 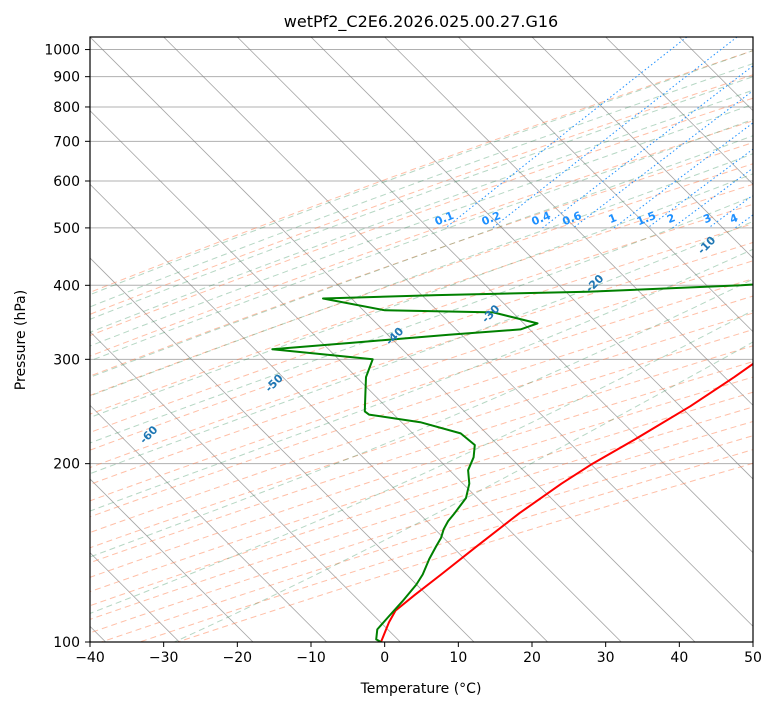 I want to click on x-tick-label: −40, so click(x=90, y=658).